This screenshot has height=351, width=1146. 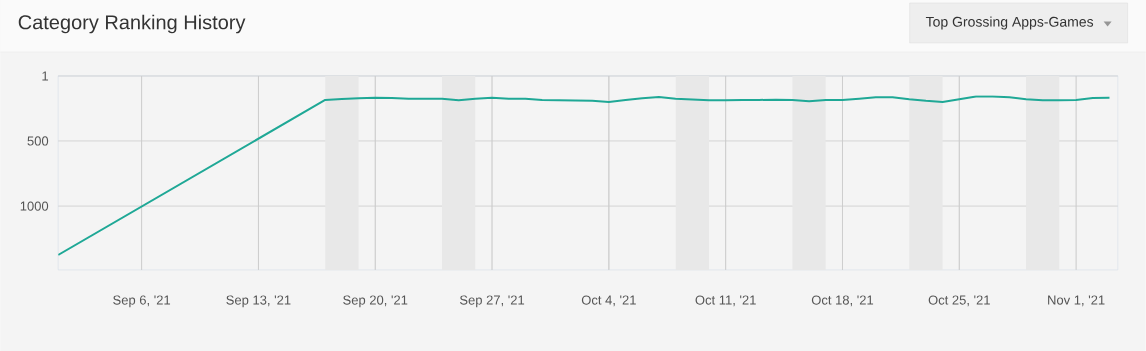 What do you see at coordinates (132, 24) in the screenshot?
I see `chart-title: Category Ranking History` at bounding box center [132, 24].